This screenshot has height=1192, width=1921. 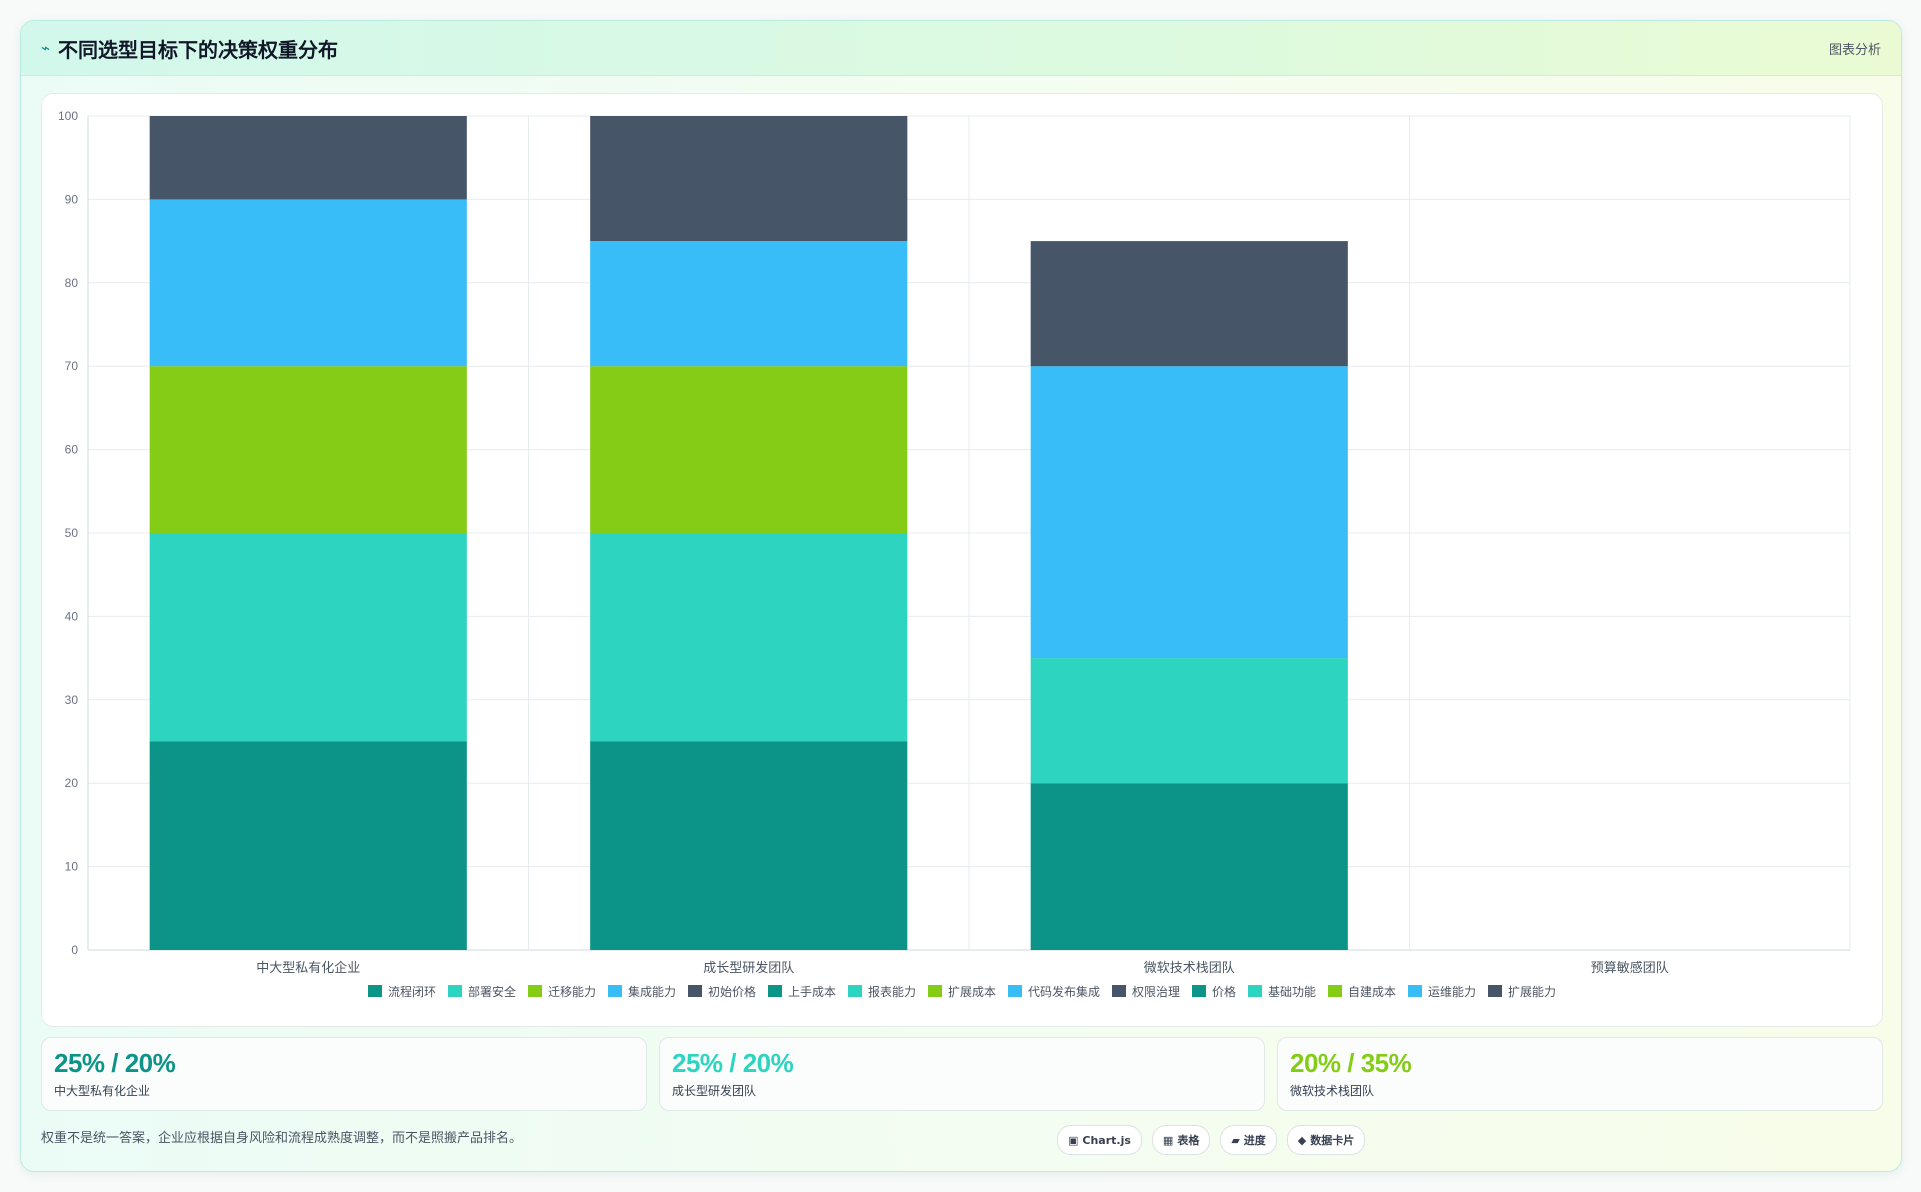 What do you see at coordinates (961, 48) in the screenshot?
I see `card-header: ⌁ 不同选型目标下的决策权重分布 图表分析` at bounding box center [961, 48].